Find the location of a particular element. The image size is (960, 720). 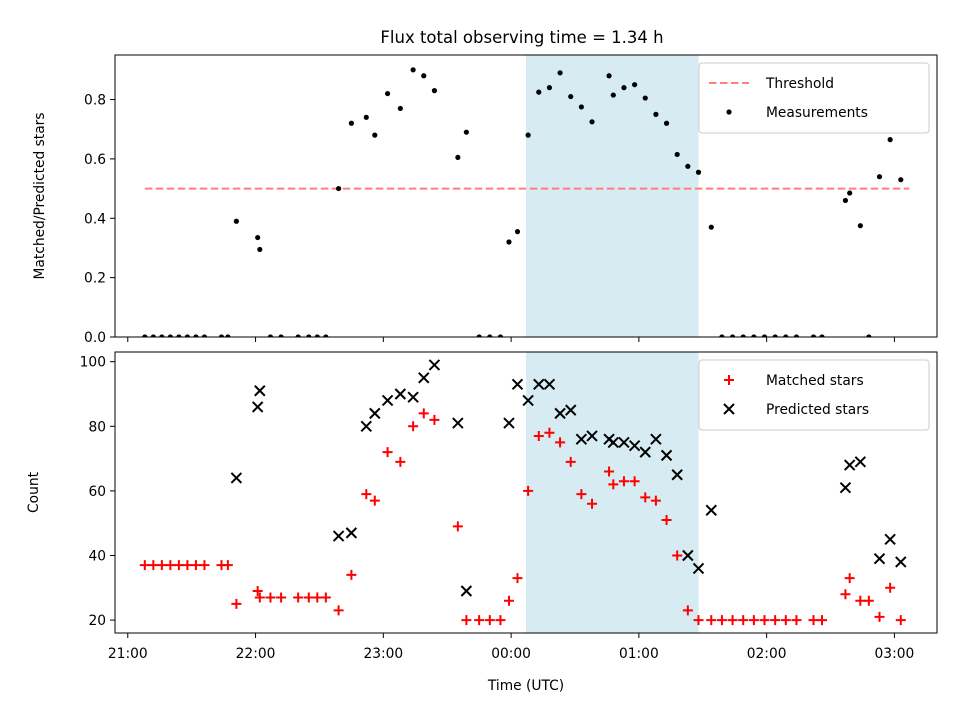

x-tick-label: 02:00 is located at coordinates (767, 654).